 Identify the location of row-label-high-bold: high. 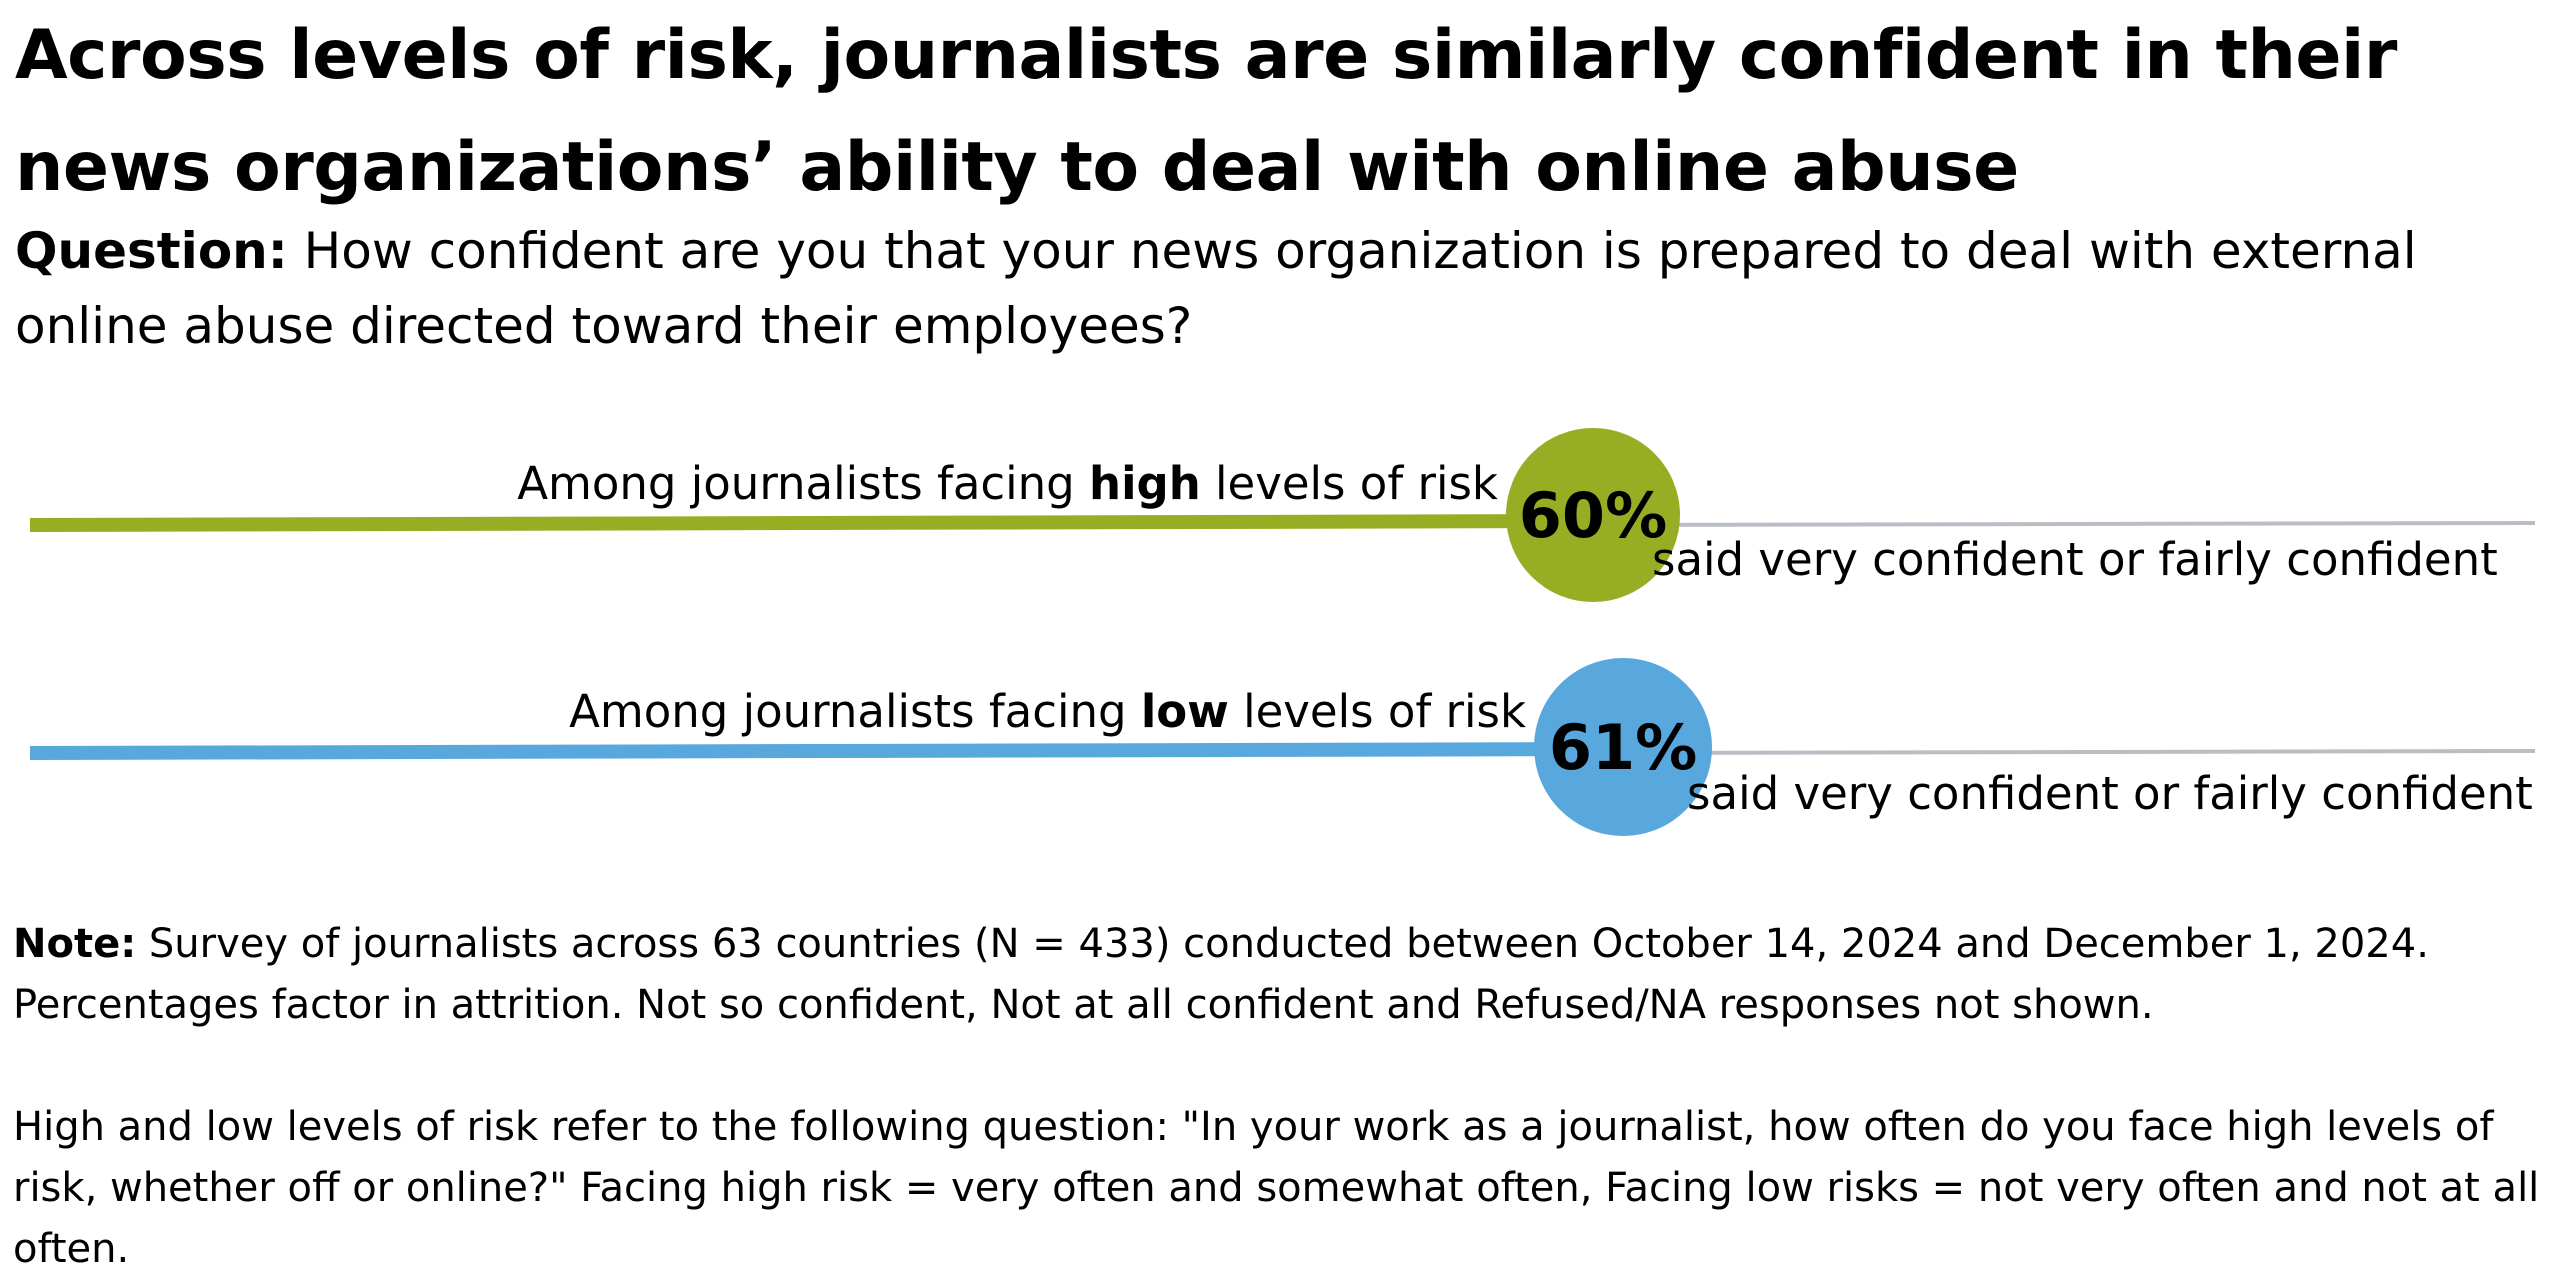
(1145, 483).